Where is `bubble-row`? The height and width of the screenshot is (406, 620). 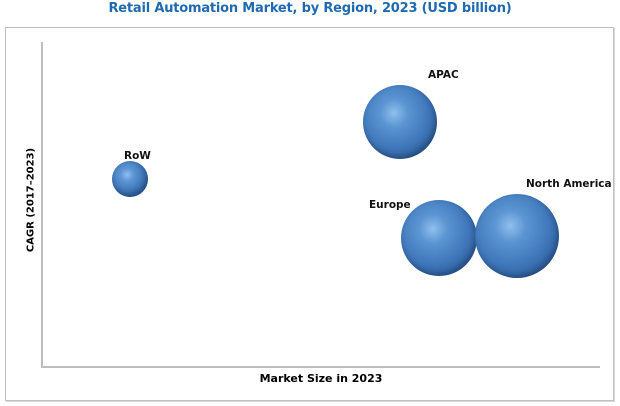 bubble-row is located at coordinates (130, 179).